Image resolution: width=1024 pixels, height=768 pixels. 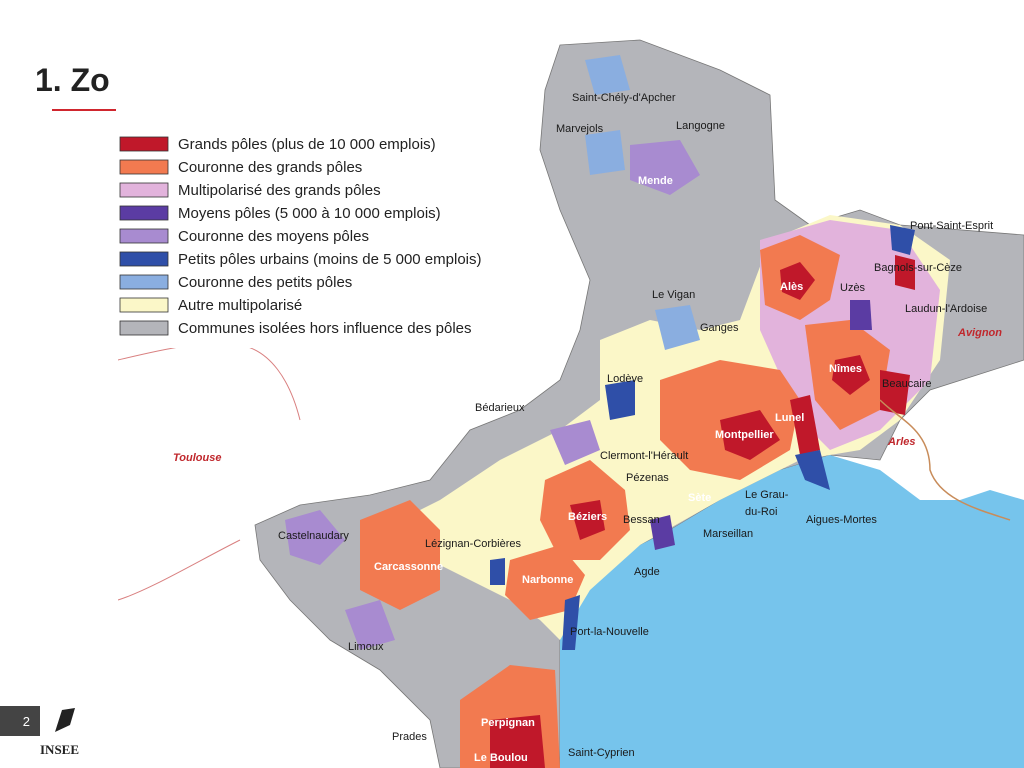 I want to click on place-label: Lunel, so click(x=789, y=418).